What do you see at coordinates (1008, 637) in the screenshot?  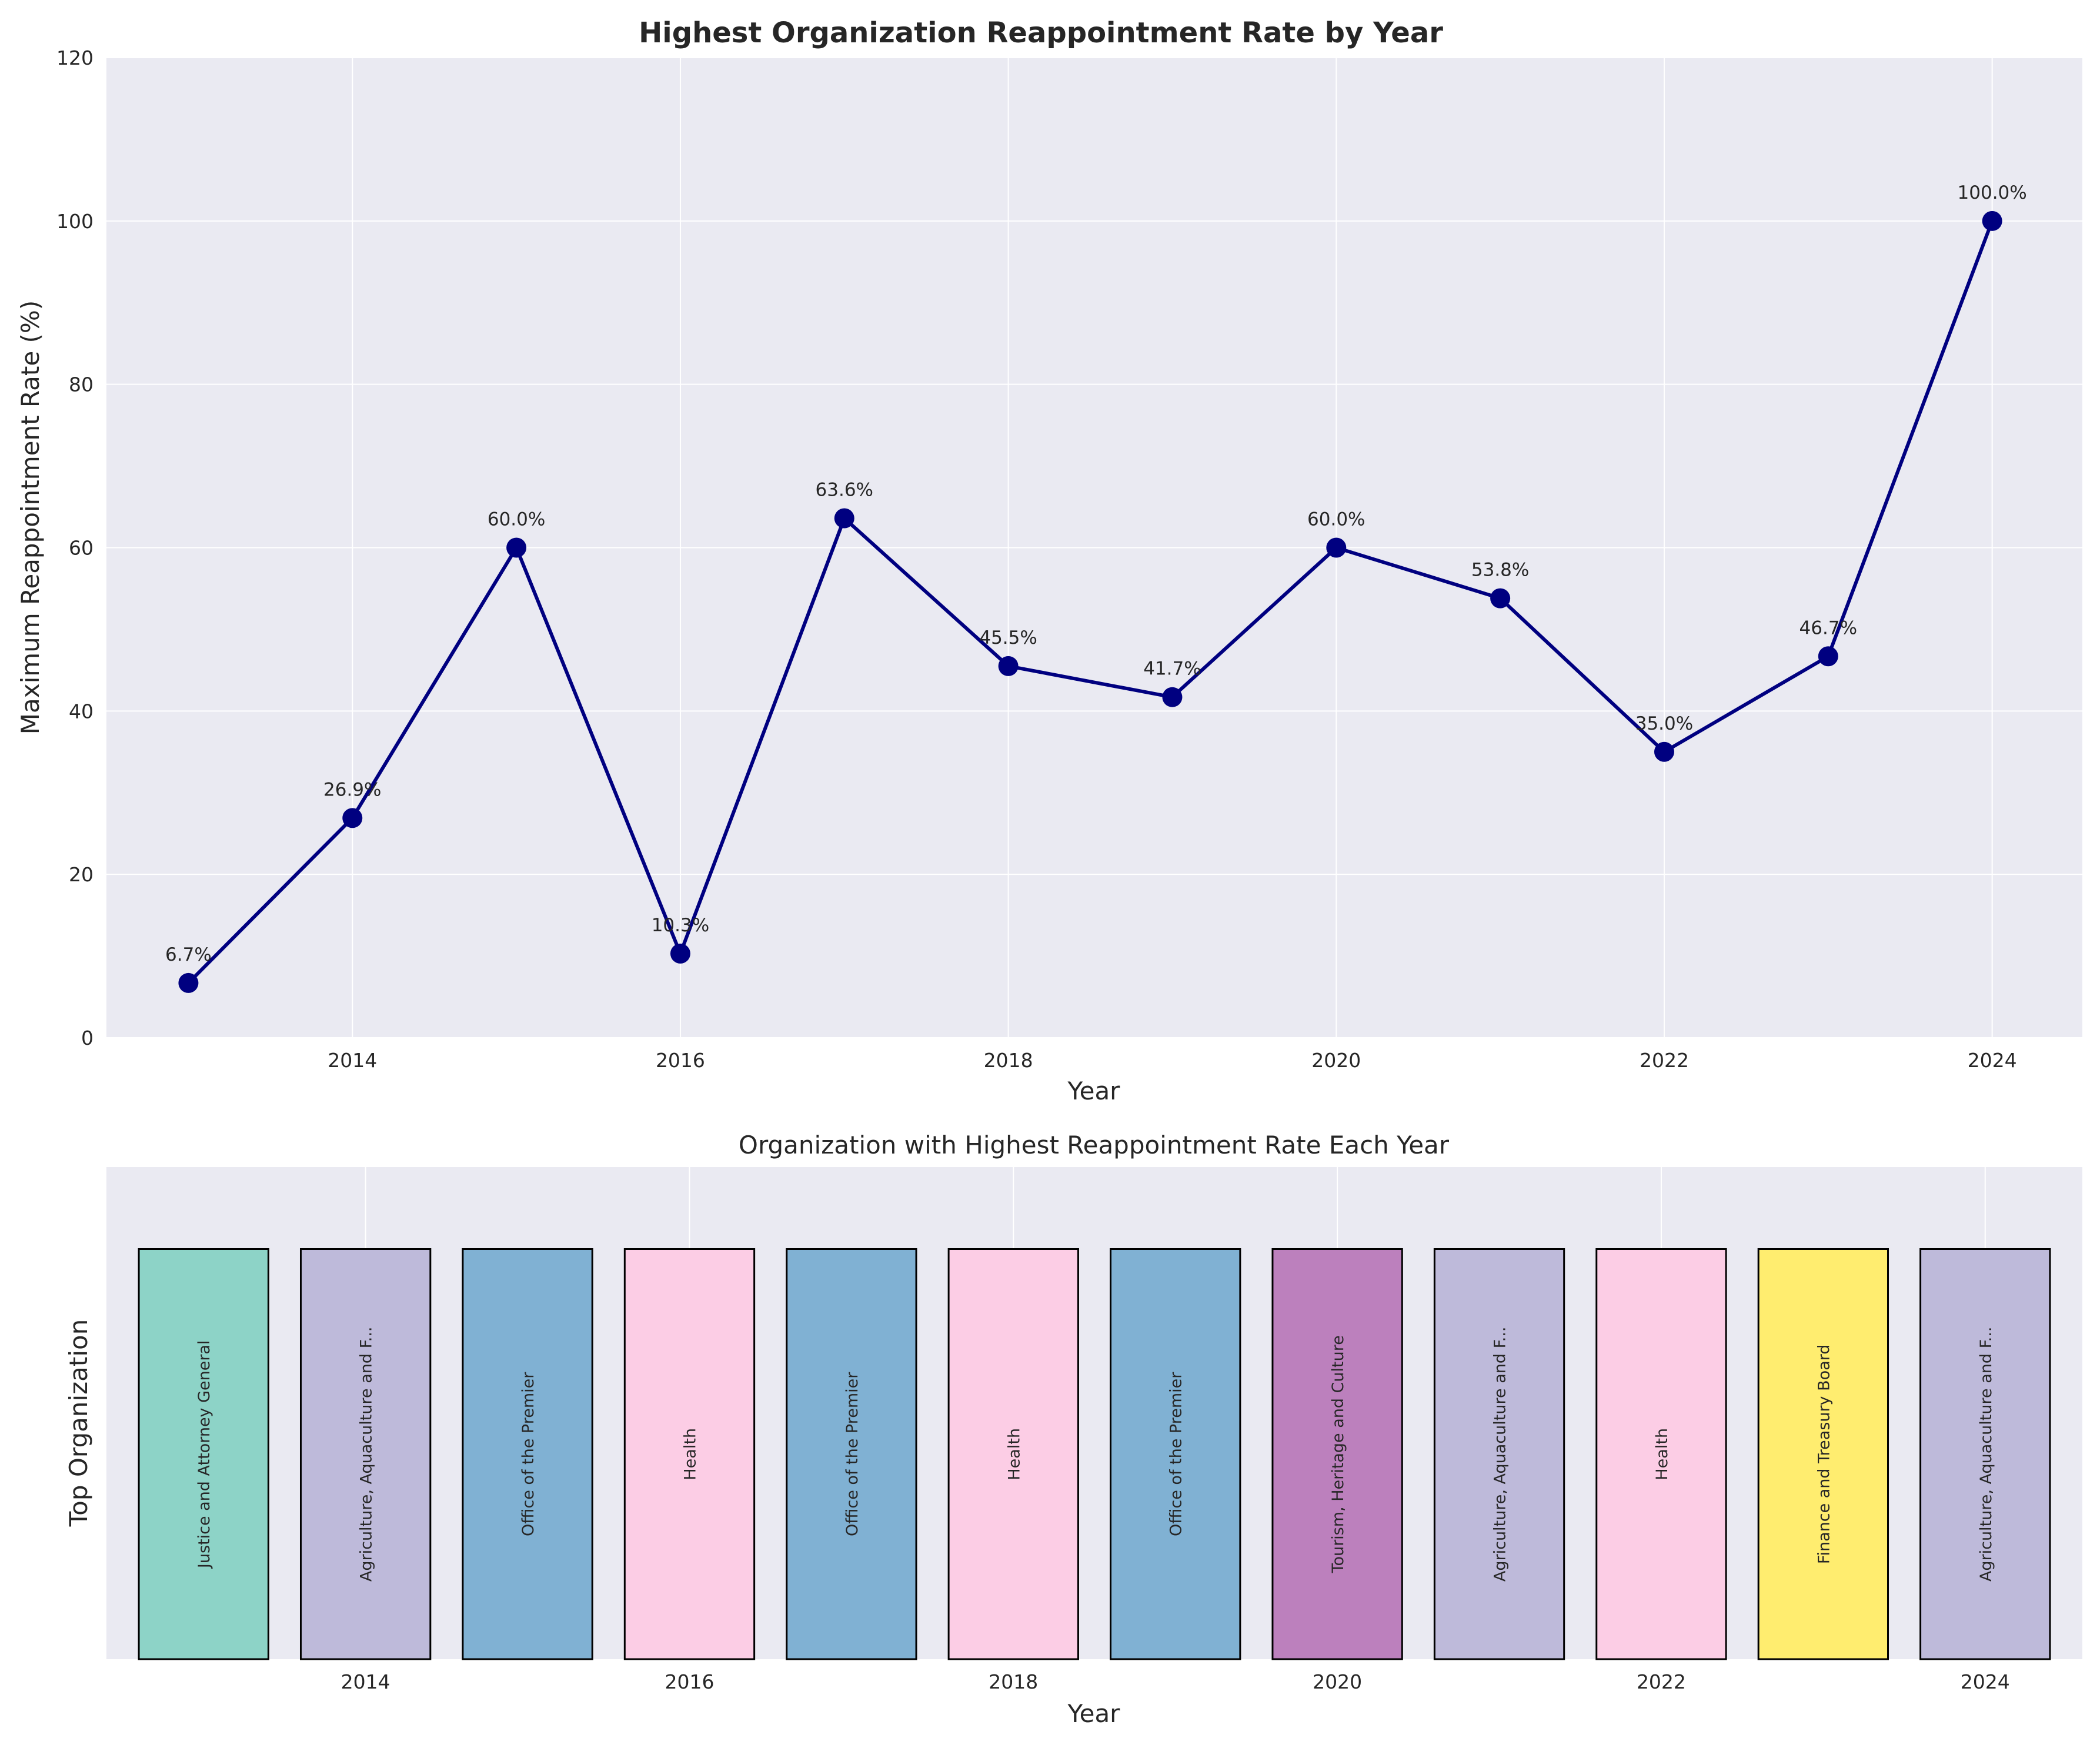 I see `data-label: 45.5%` at bounding box center [1008, 637].